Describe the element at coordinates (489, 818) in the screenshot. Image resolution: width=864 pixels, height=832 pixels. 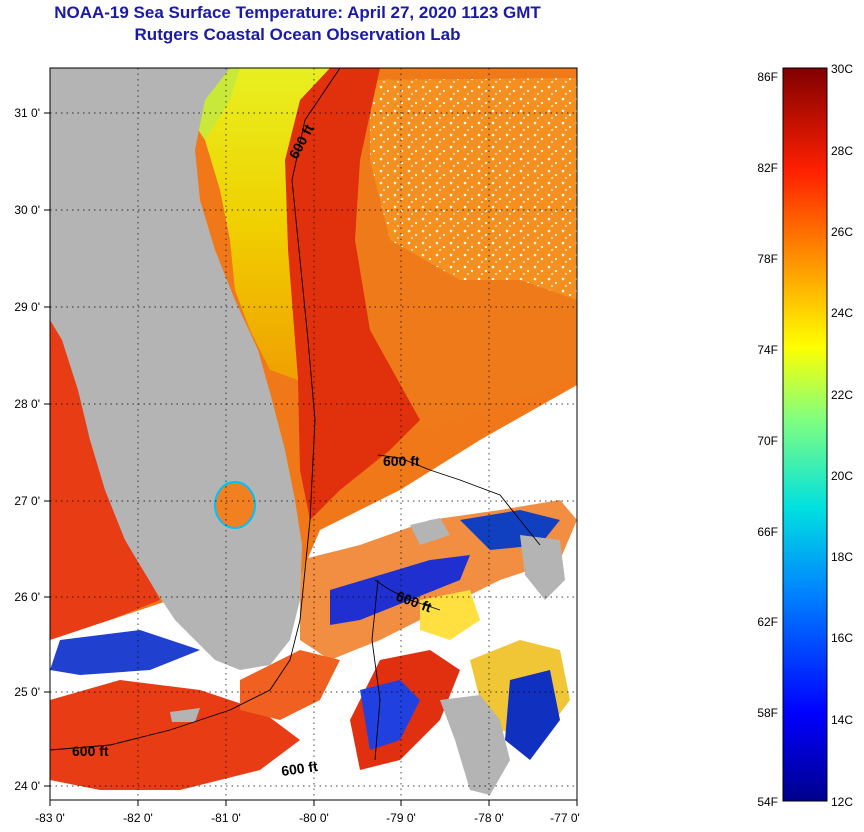
I see `lon-tick-label: -78 0'` at that location.